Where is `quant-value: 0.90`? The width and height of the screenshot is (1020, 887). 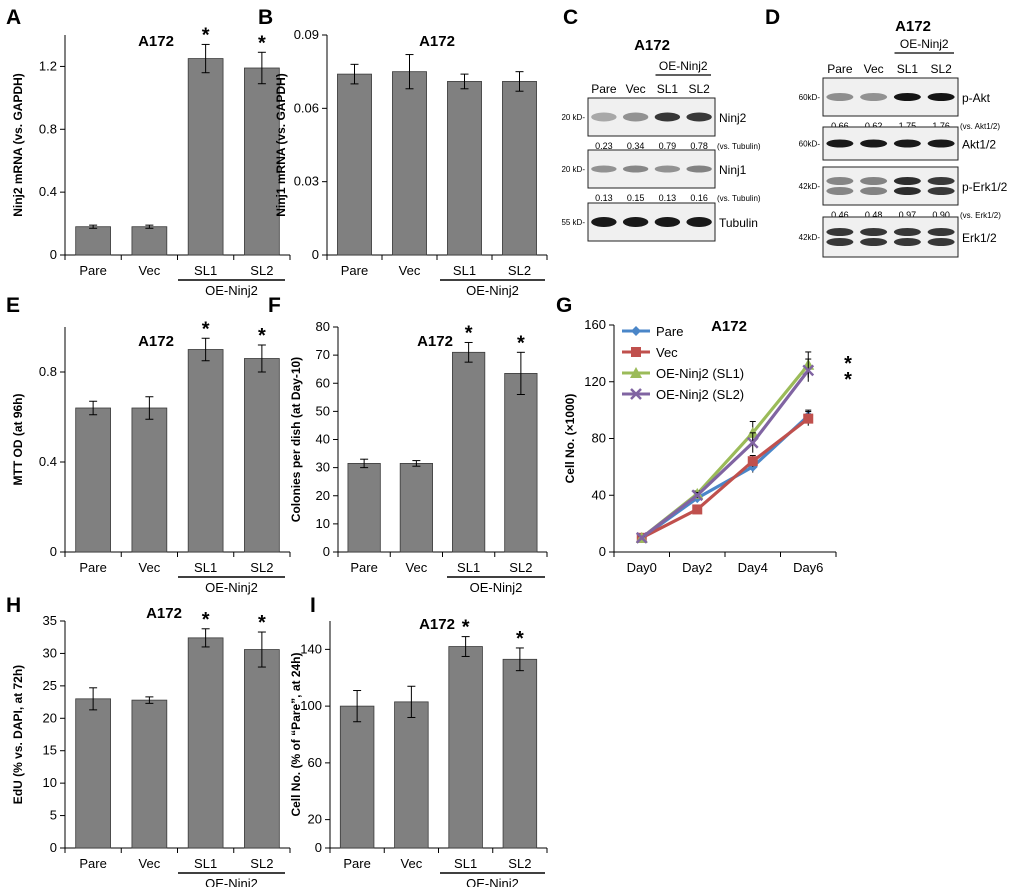 quant-value: 0.90 is located at coordinates (941, 215).